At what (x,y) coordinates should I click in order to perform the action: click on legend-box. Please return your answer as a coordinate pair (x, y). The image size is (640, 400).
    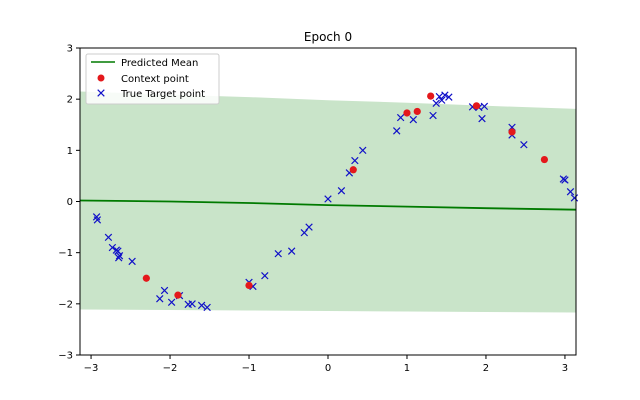
    Looking at the image, I should click on (152, 79).